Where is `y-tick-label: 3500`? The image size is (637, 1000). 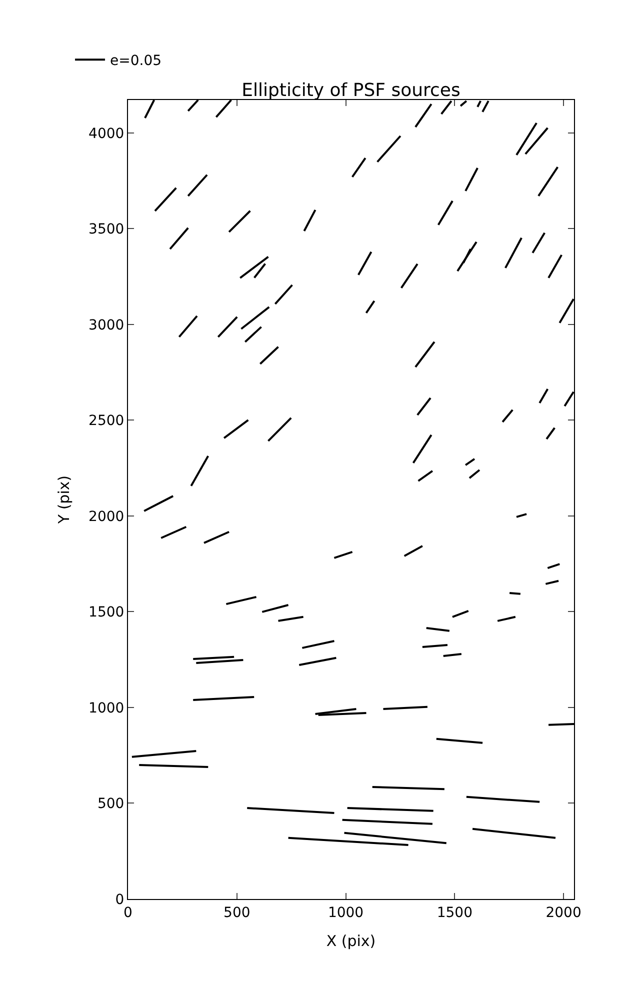
y-tick-label: 3500 is located at coordinates (106, 230).